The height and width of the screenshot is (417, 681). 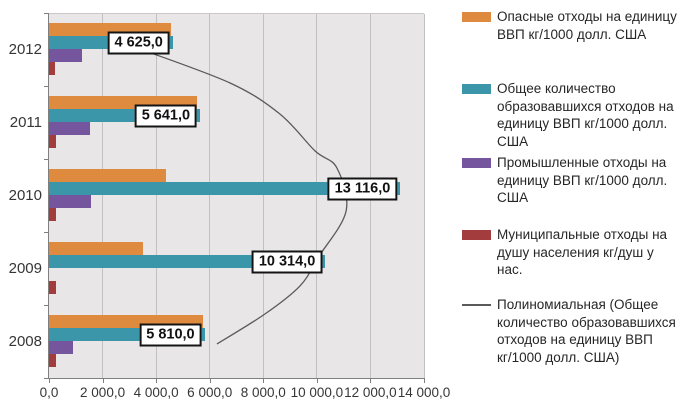 I want to click on category-label-2010: 2010, so click(x=25, y=195).